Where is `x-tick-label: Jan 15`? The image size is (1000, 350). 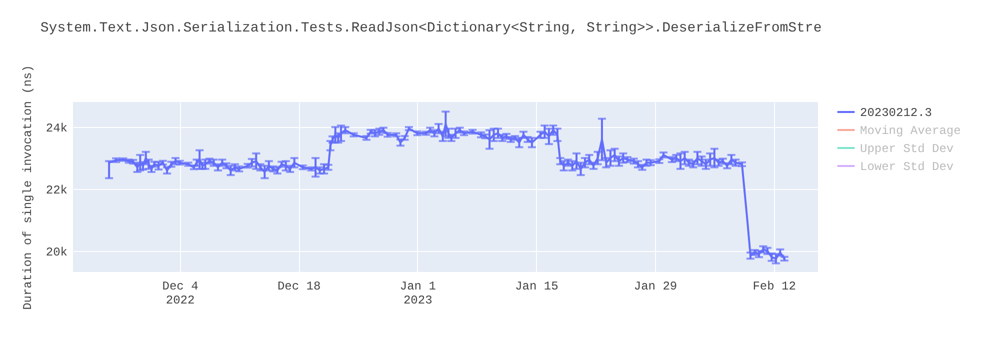 x-tick-label: Jan 15 is located at coordinates (536, 287).